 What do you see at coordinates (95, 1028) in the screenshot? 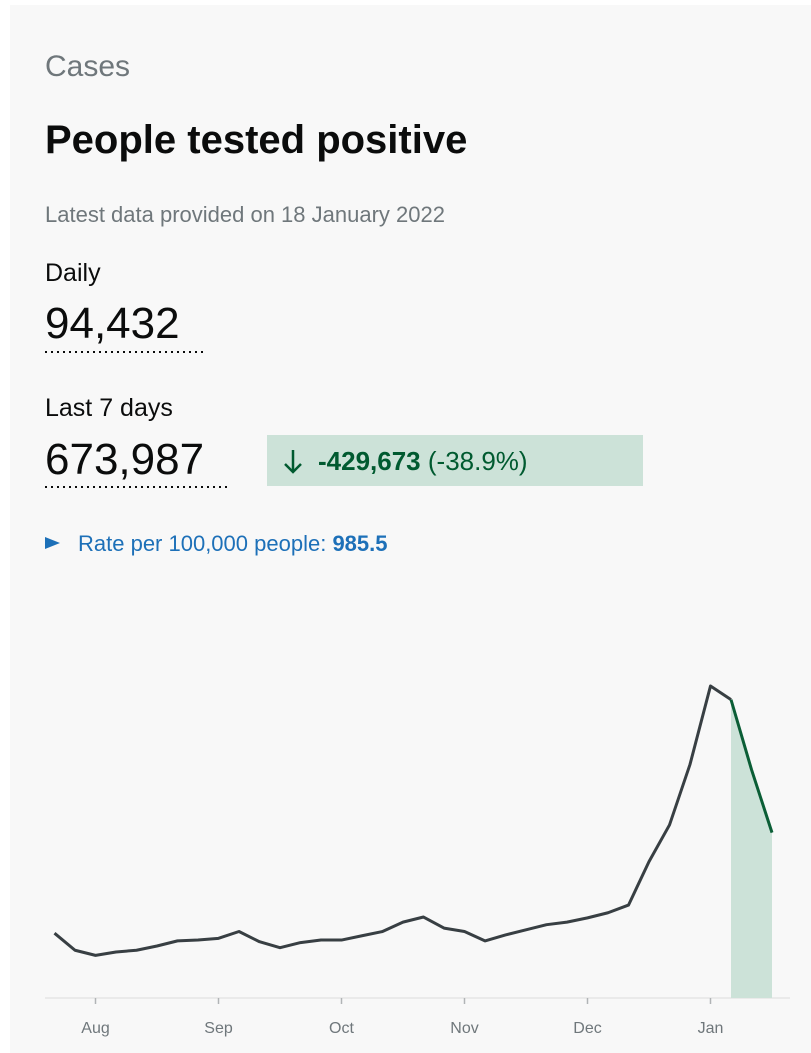
I see `x-tick-label: Aug` at bounding box center [95, 1028].